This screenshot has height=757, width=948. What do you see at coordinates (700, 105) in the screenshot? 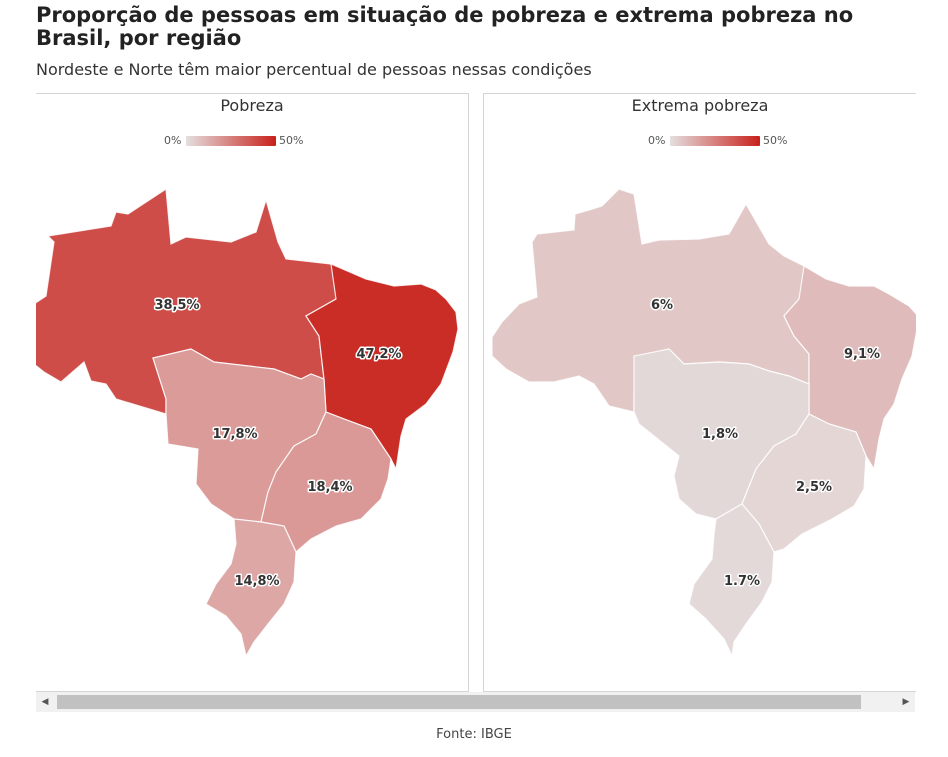
I see `map-title-extrema-pobreza: Extrema pobreza` at bounding box center [700, 105].